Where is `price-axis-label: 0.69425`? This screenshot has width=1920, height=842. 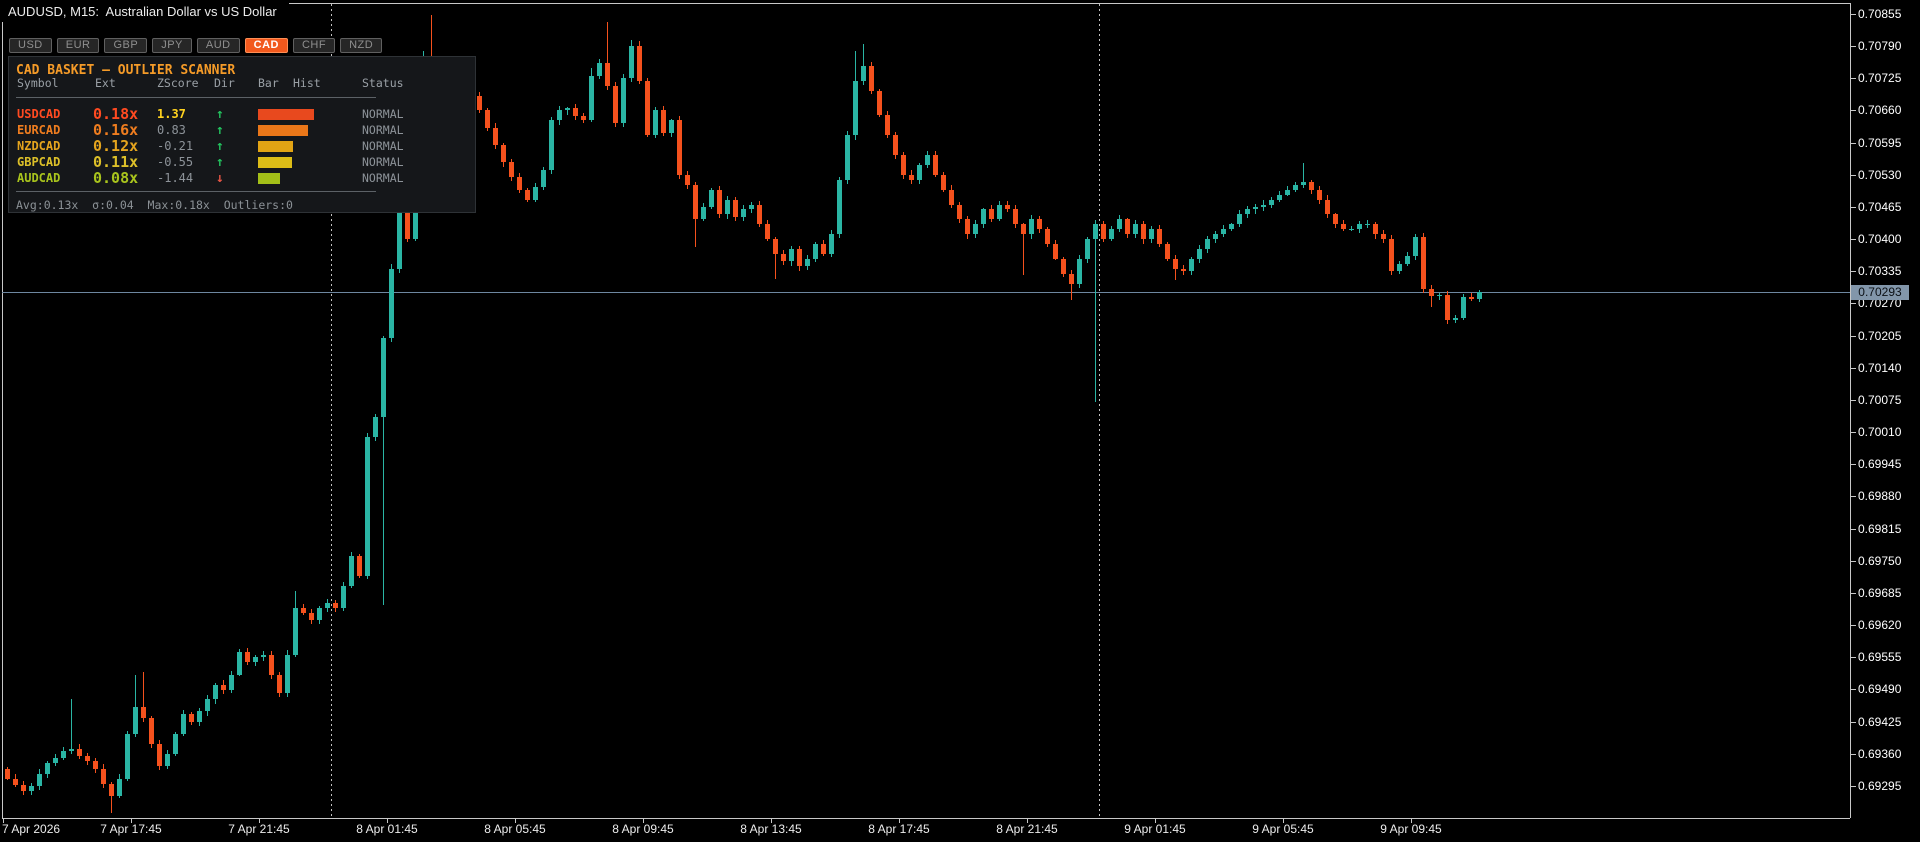
price-axis-label: 0.69425 is located at coordinates (1880, 722).